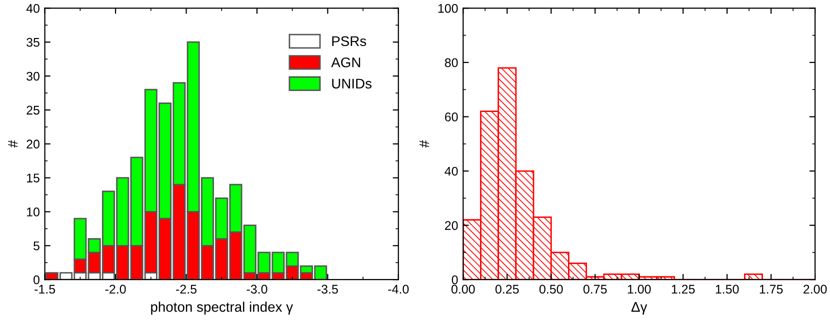  I want to click on x-axis-title: Δγ, so click(639, 308).